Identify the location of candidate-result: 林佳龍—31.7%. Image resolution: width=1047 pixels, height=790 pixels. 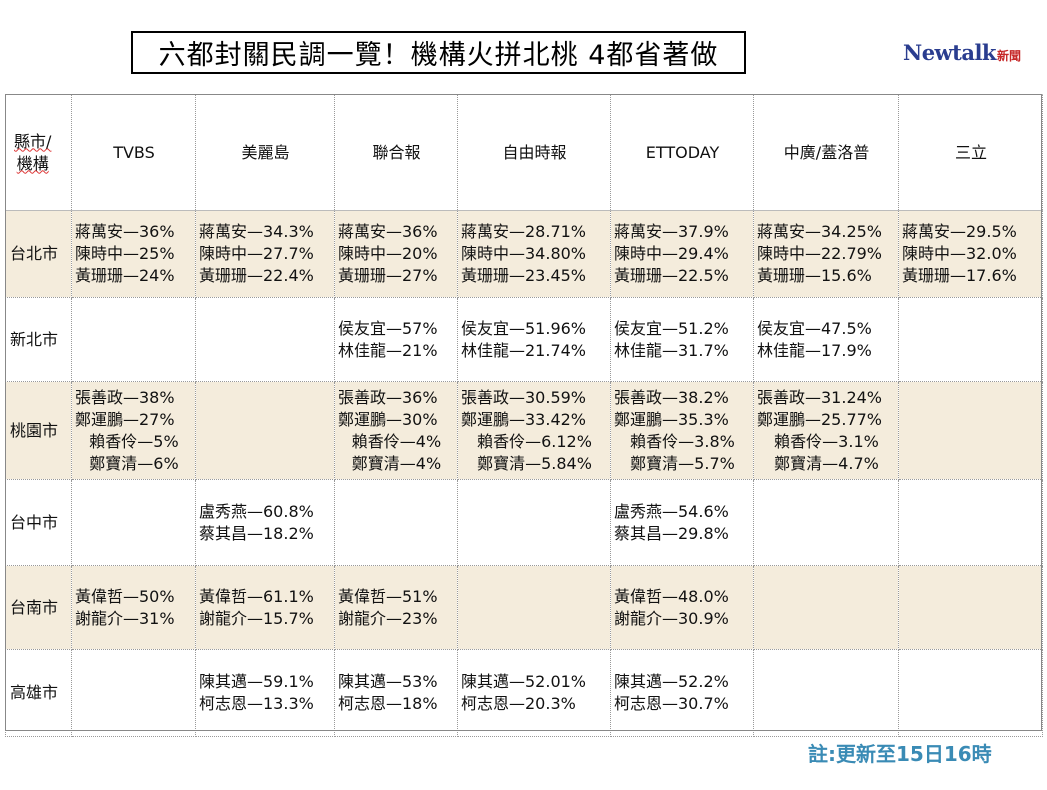
(671, 350).